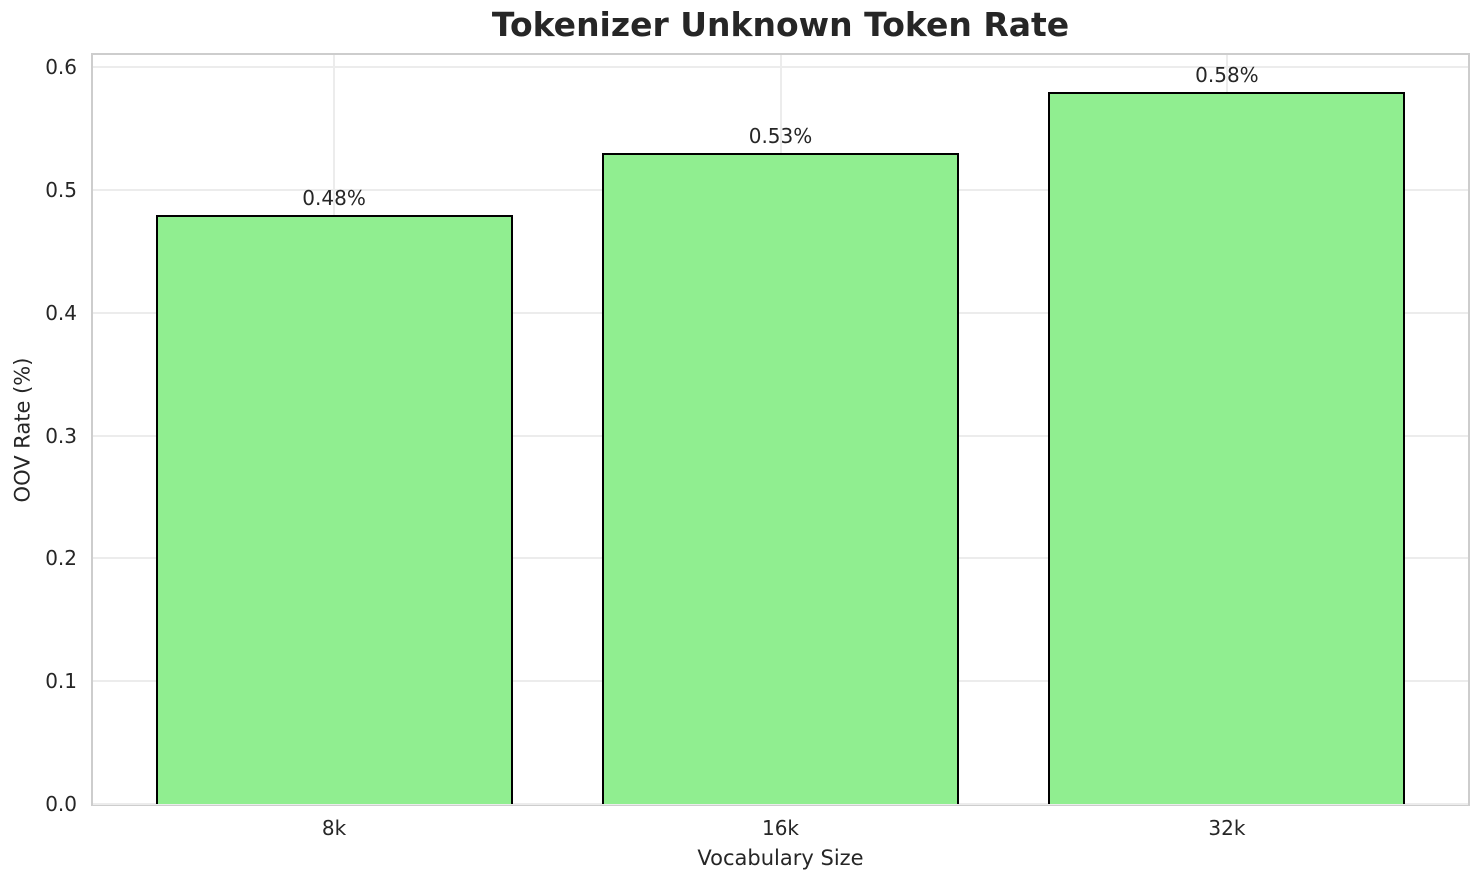 Image resolution: width=1484 pixels, height=885 pixels. What do you see at coordinates (780, 804) in the screenshot?
I see `y-gridline` at bounding box center [780, 804].